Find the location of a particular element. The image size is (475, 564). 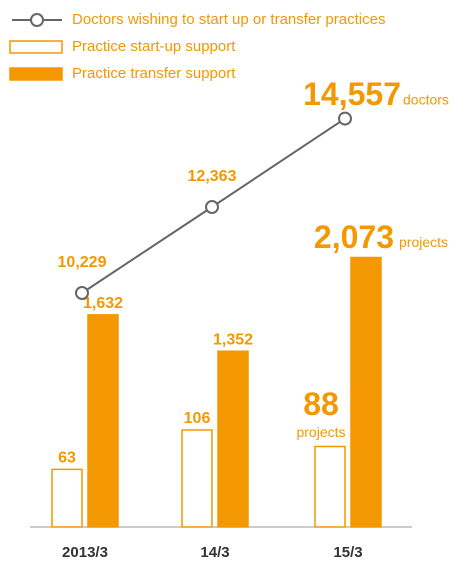

unit-label: doctors is located at coordinates (426, 99).